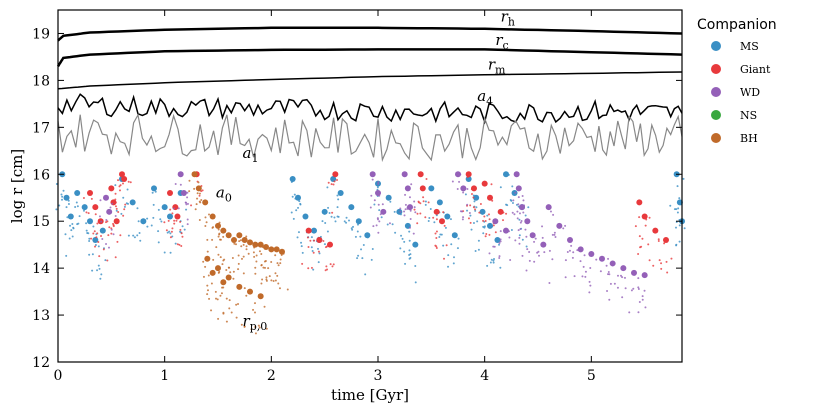 This screenshot has width=822, height=411. What do you see at coordinates (255, 322) in the screenshot?
I see `label-r-p-0: rp,0` at bounding box center [255, 322].